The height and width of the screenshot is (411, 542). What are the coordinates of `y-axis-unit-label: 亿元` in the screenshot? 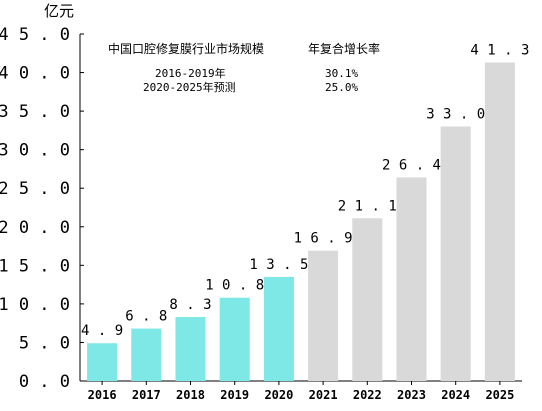 It's located at (59, 11).